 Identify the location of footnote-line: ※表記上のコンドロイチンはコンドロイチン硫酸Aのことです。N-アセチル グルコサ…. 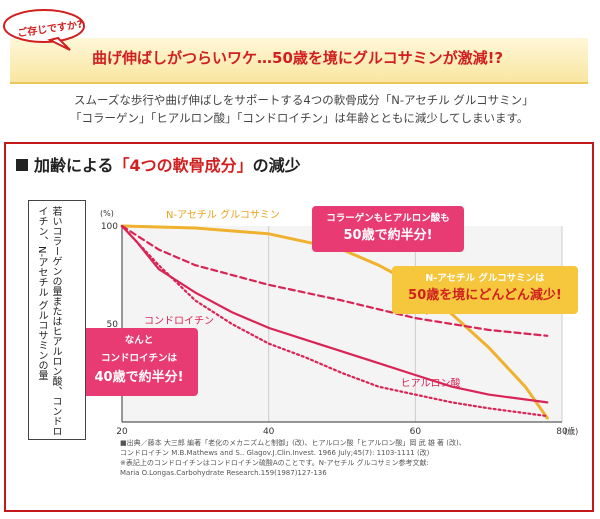
(274, 463).